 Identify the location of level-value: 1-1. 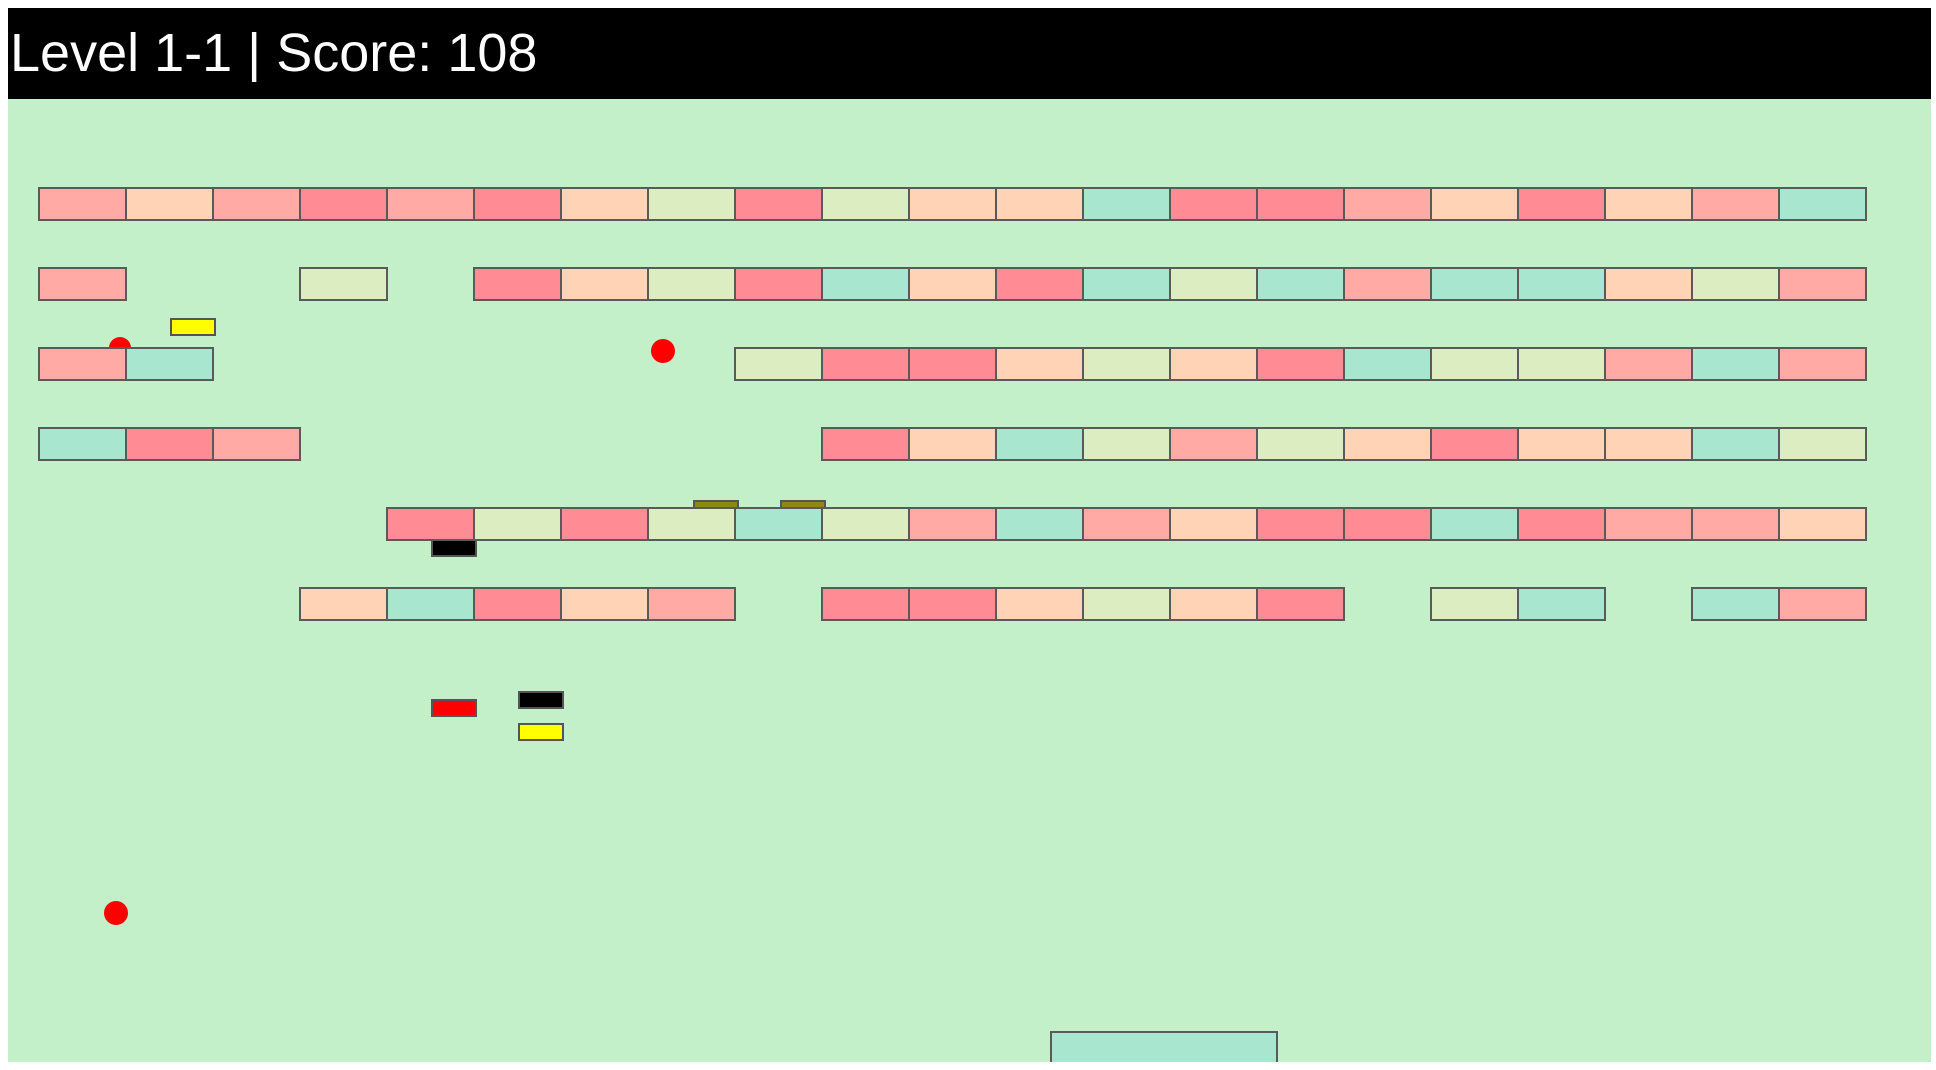
(193, 53).